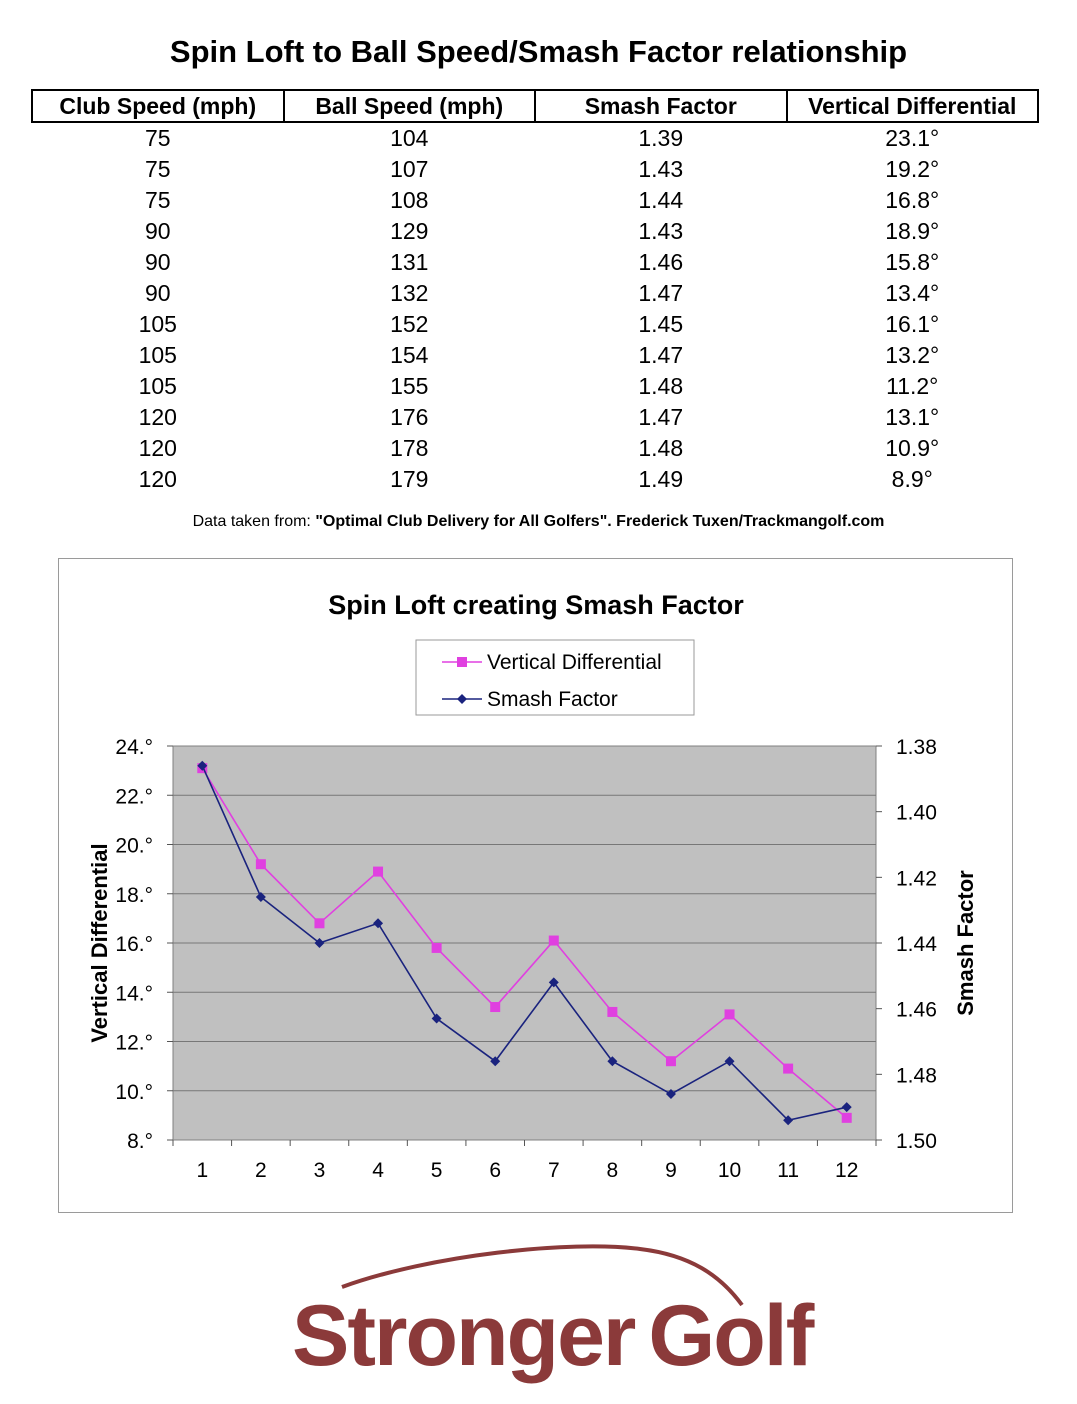  Describe the element at coordinates (409, 324) in the screenshot. I see `table-cell: 152` at that location.